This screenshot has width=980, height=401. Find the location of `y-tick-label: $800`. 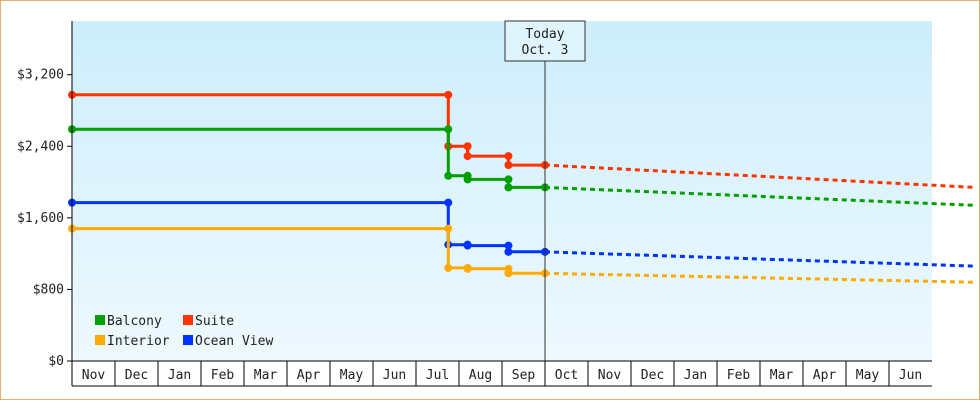

y-tick-label: $800 is located at coordinates (48, 289).